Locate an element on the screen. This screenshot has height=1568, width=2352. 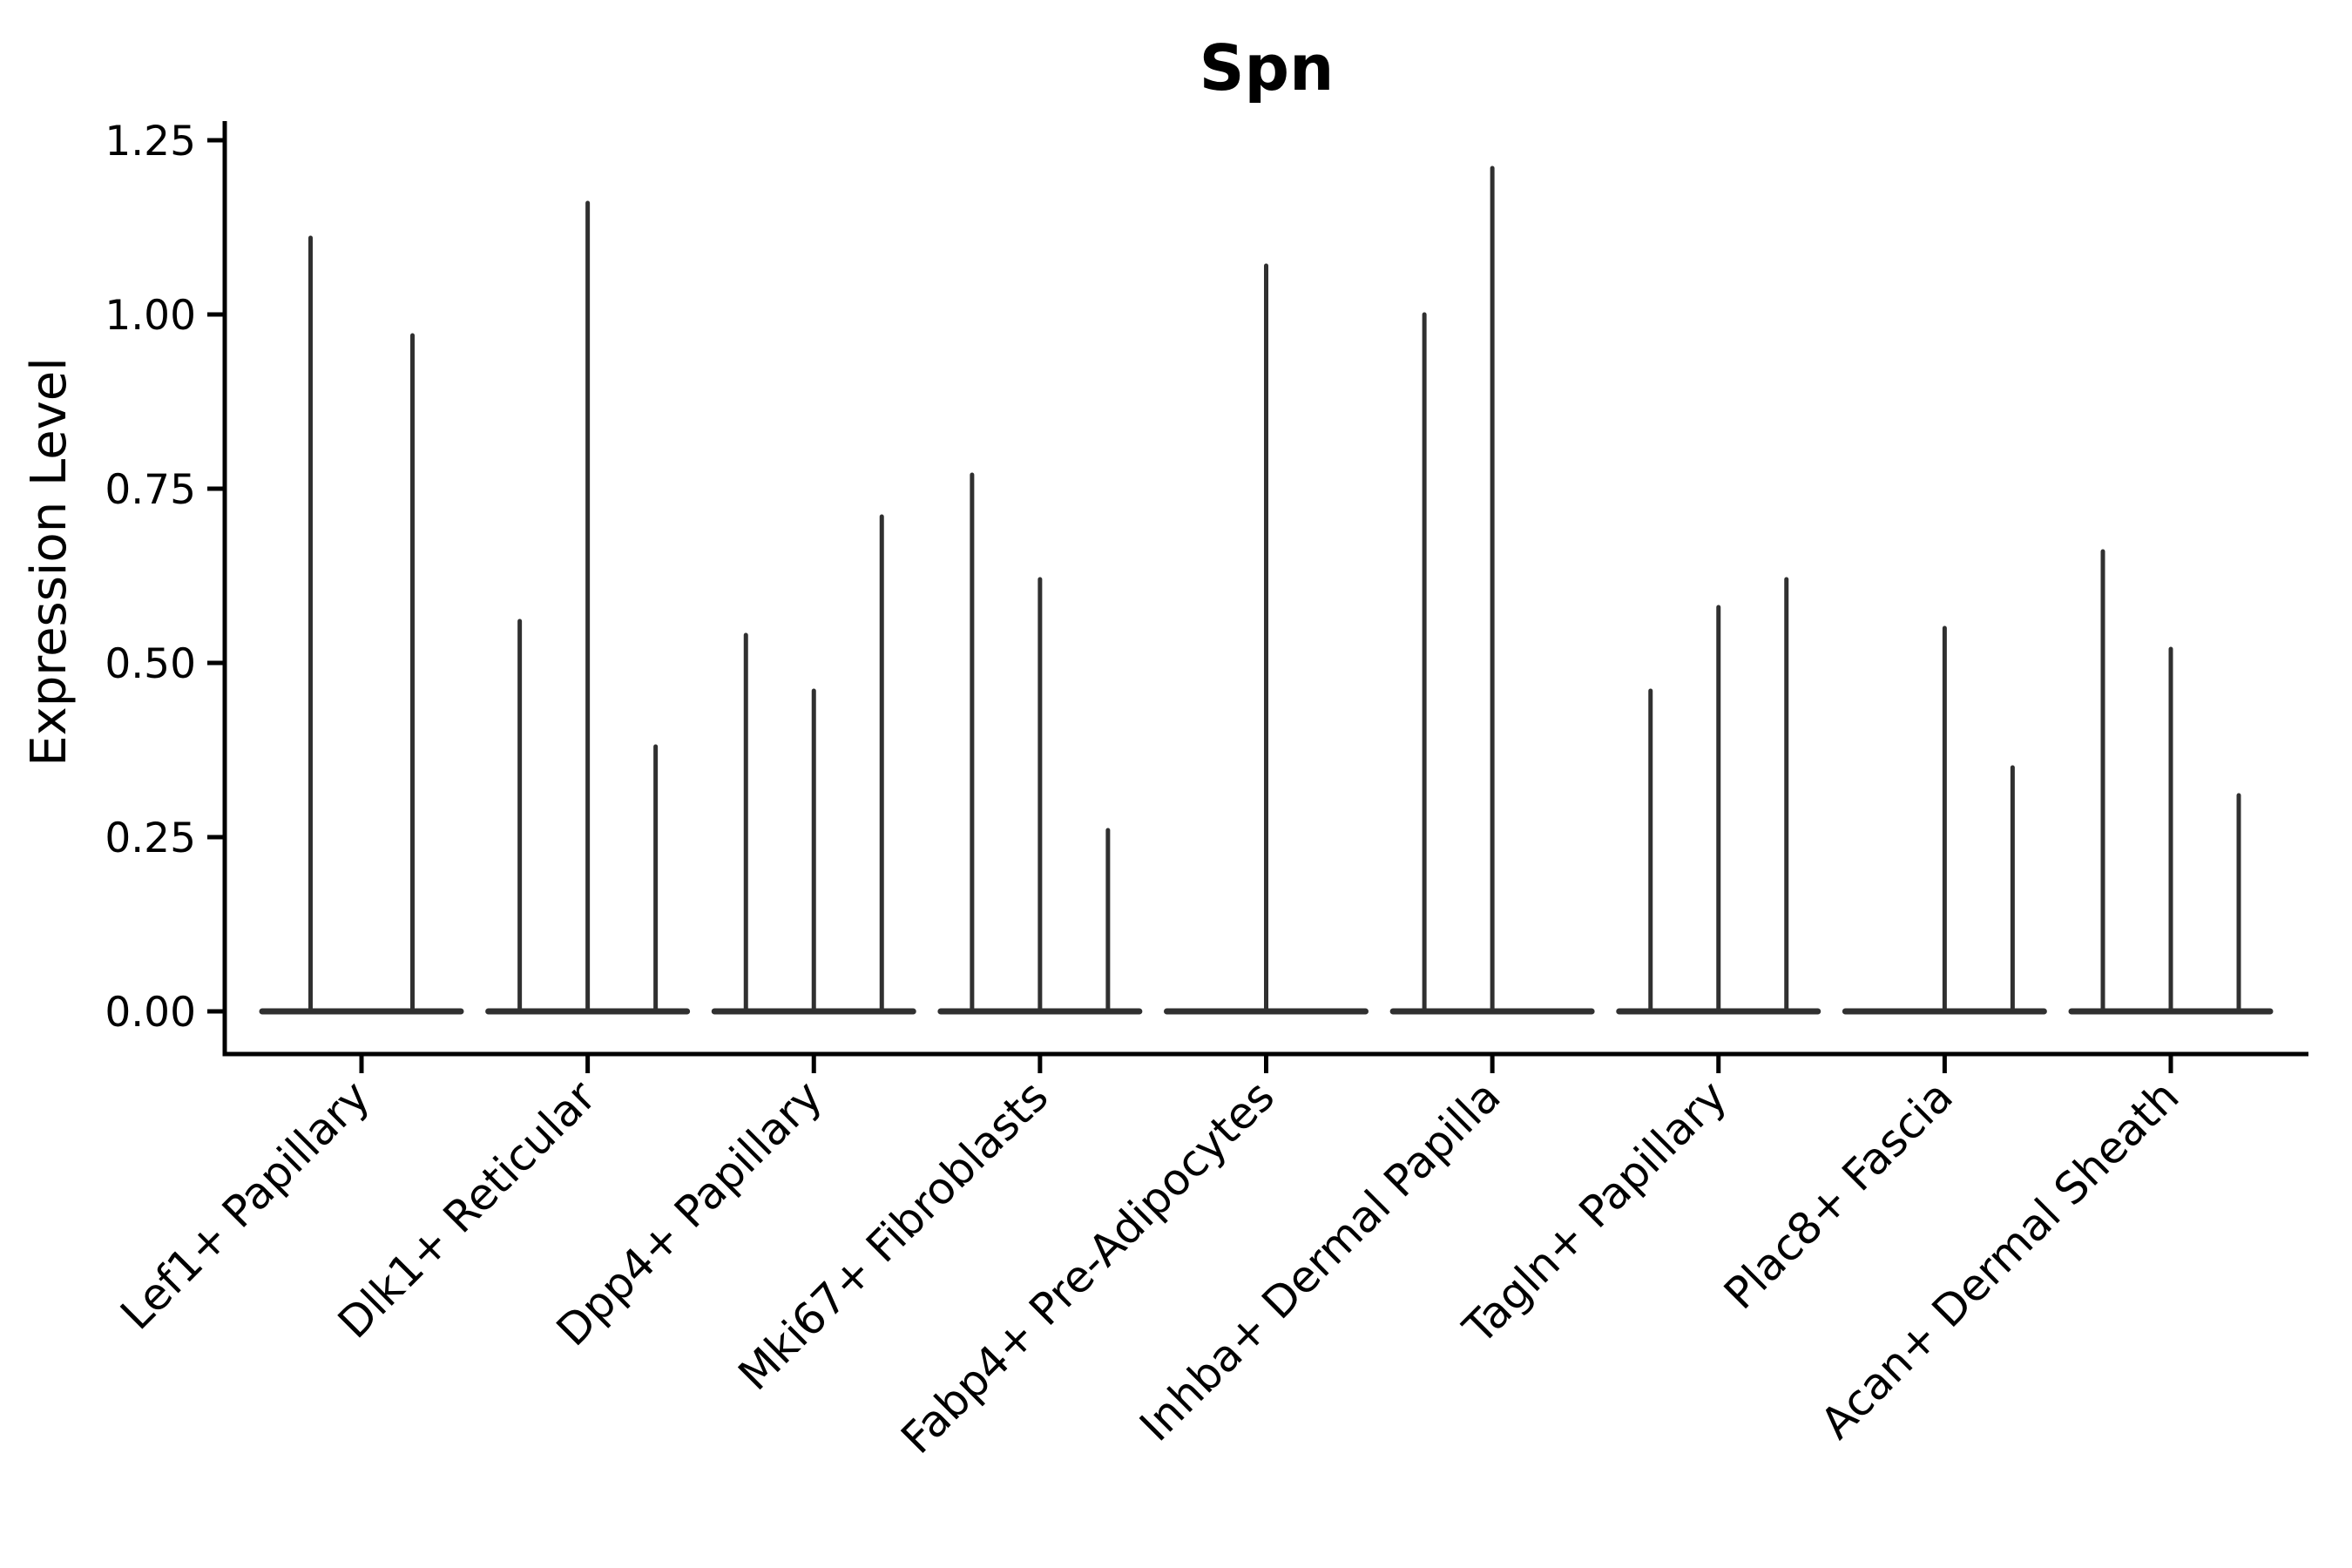
x-category-label: Acan+ Dermal Sheath is located at coordinates (2000, 1260).